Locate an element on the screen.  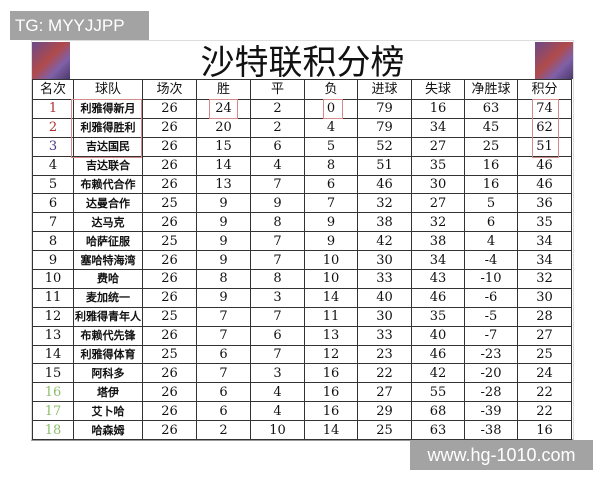
rank-cell: 16 is located at coordinates (53, 392).